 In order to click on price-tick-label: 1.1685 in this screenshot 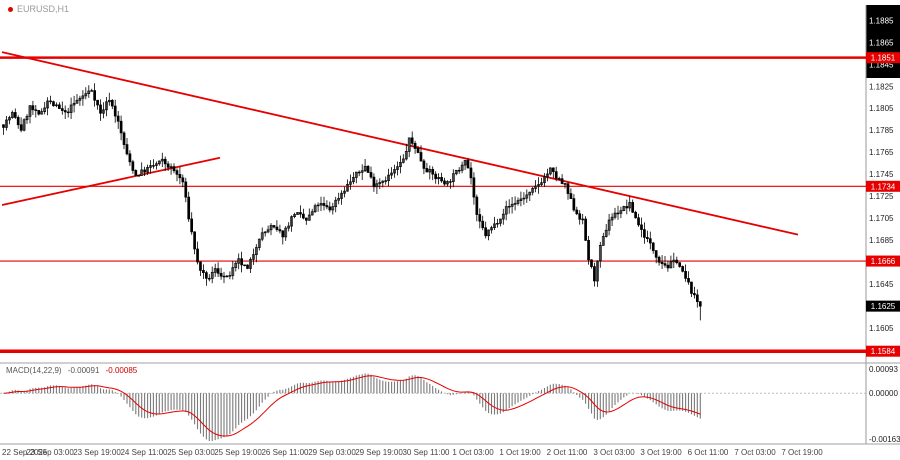, I will do `click(881, 240)`.